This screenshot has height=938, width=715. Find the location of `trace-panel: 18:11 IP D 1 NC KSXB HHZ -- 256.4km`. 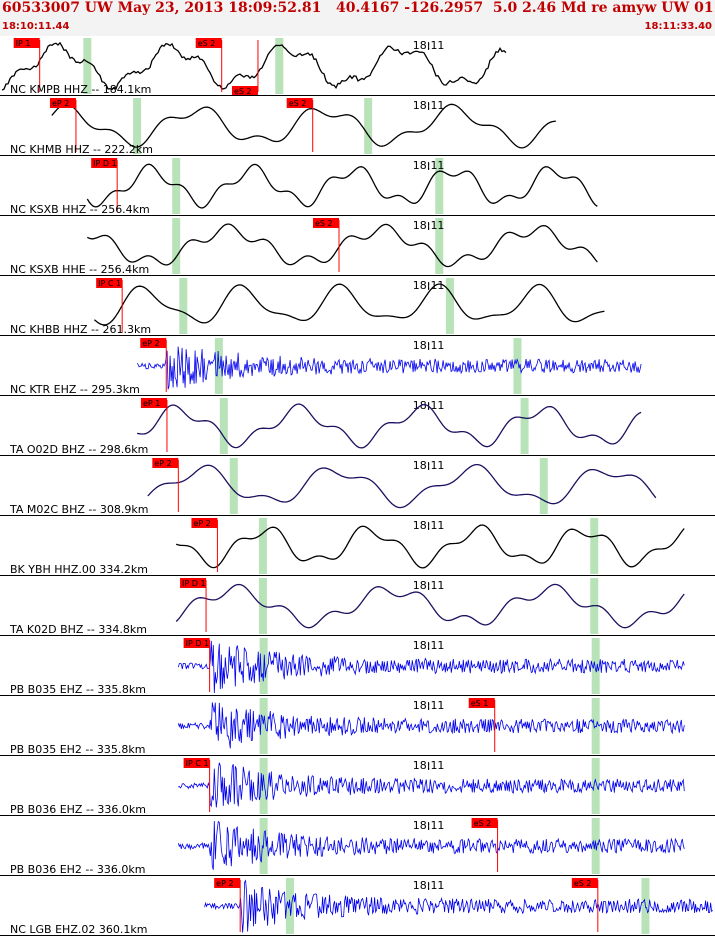

trace-panel: 18:11 IP D 1 NC KSXB HHZ -- 256.4km is located at coordinates (357, 187).